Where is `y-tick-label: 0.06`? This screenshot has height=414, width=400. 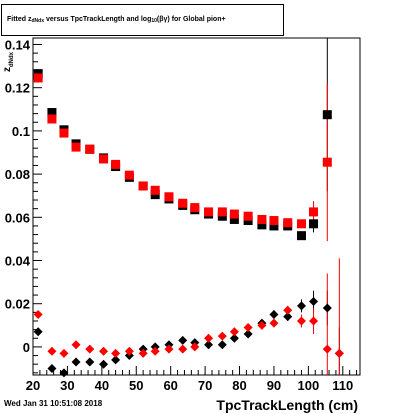
y-tick-label: 0.06 is located at coordinates (17, 217).